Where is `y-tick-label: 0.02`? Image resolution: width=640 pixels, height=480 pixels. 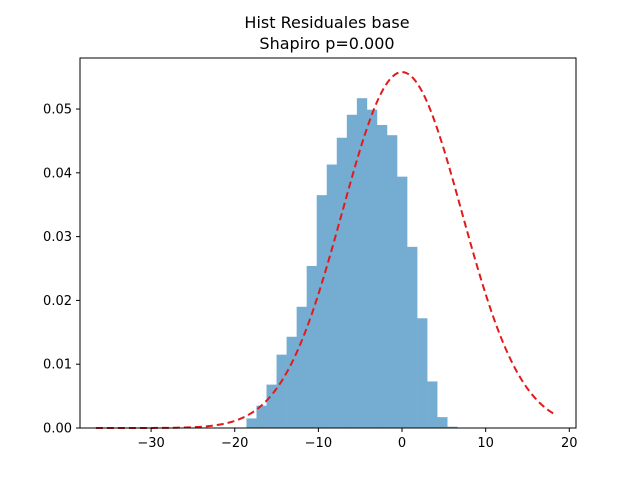 y-tick-label: 0.02 is located at coordinates (57, 301).